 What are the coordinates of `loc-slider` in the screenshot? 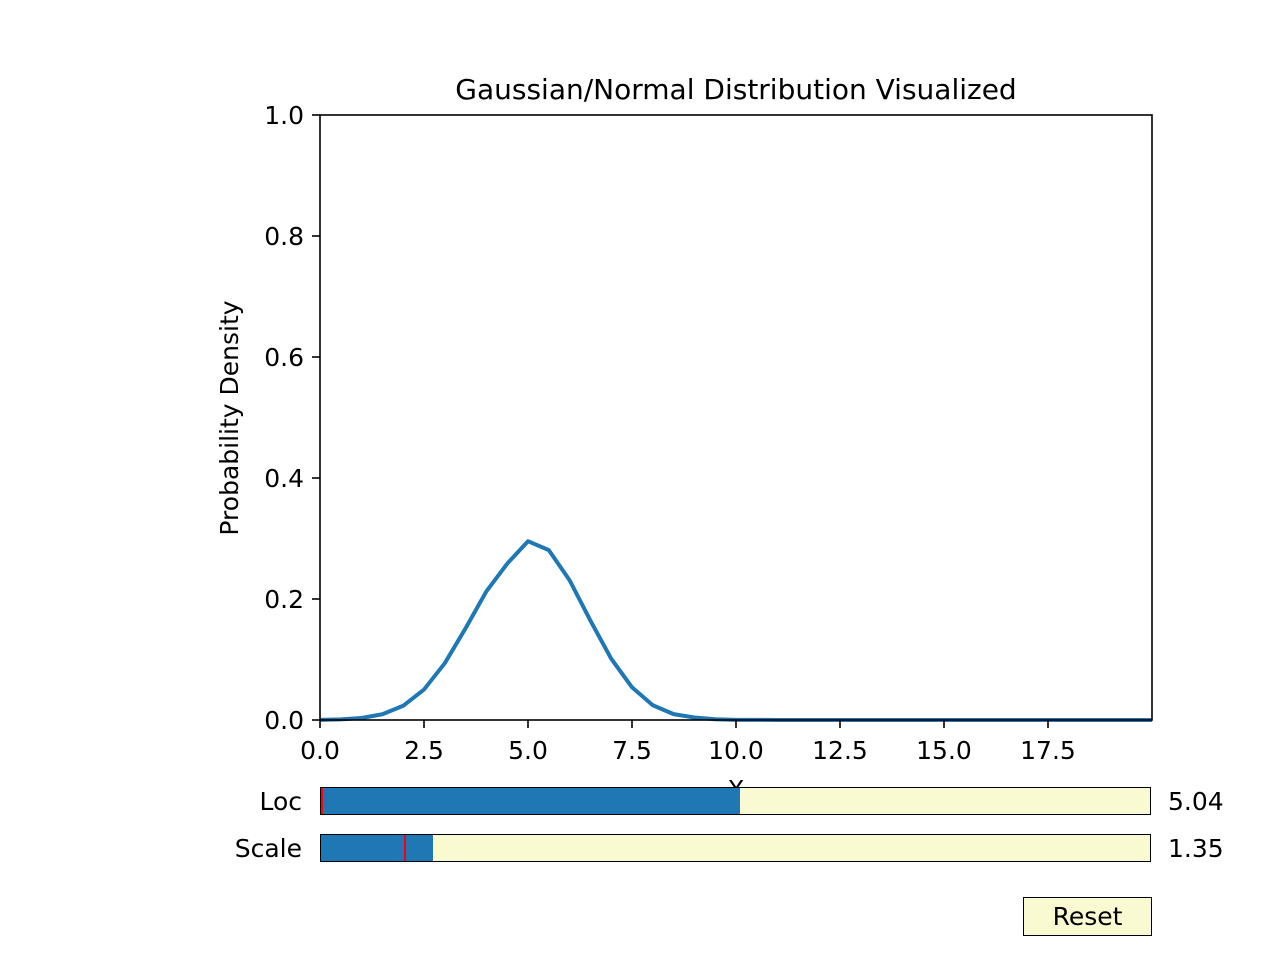 It's located at (735, 801).